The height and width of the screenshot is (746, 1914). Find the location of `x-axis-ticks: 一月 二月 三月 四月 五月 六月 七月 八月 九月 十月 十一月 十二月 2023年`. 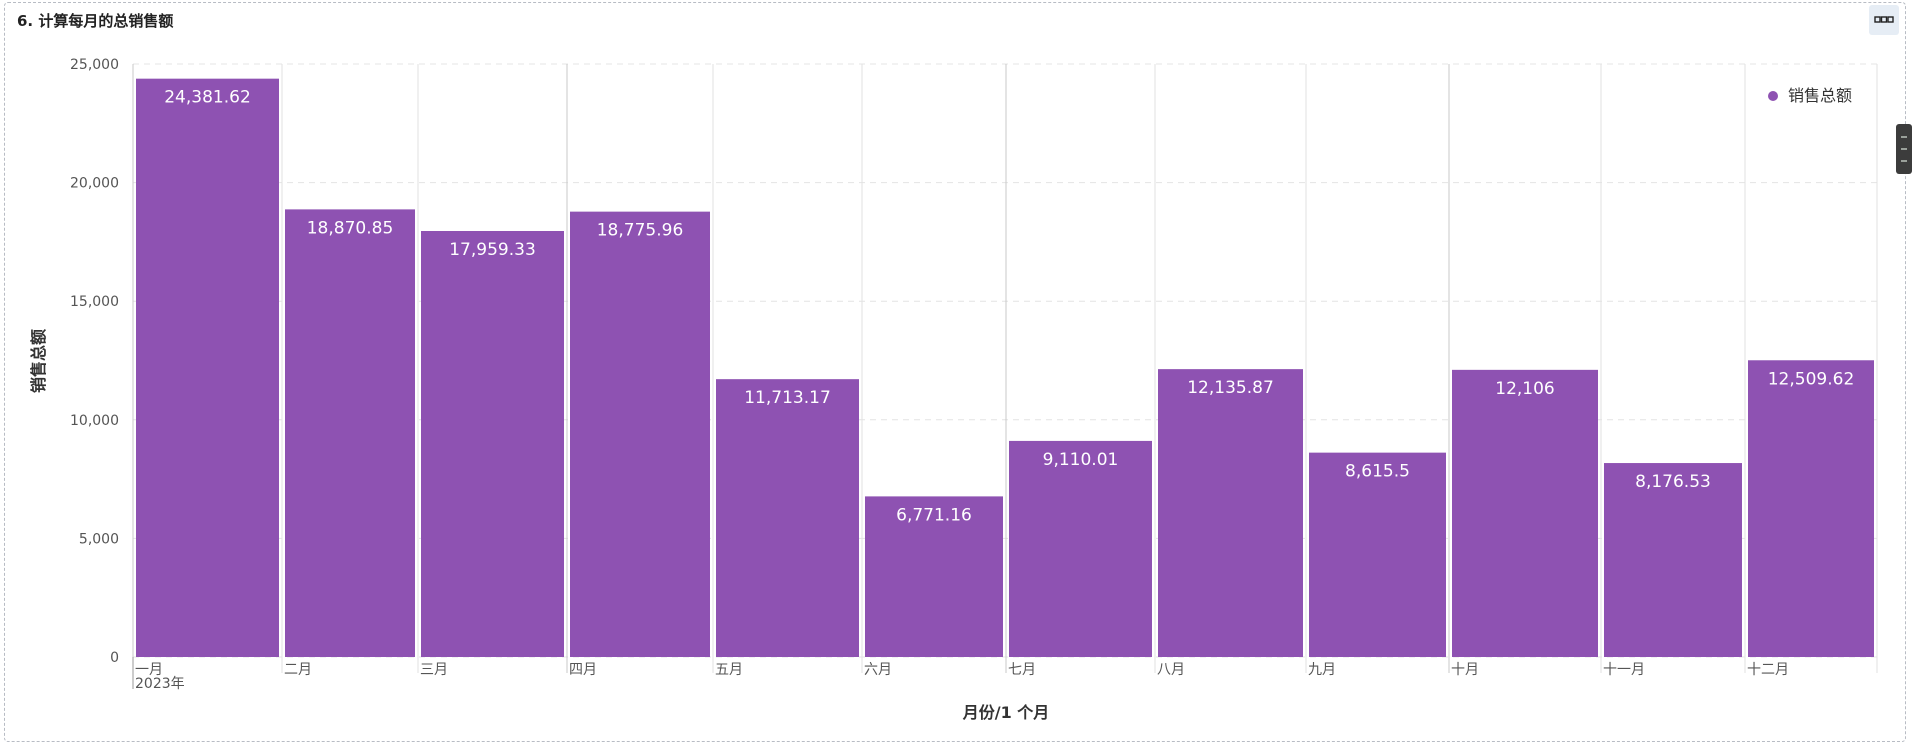

x-axis-ticks: 一月 二月 三月 四月 五月 六月 七月 八月 九月 十月 十一月 十二月 2023年 is located at coordinates (962, 677).